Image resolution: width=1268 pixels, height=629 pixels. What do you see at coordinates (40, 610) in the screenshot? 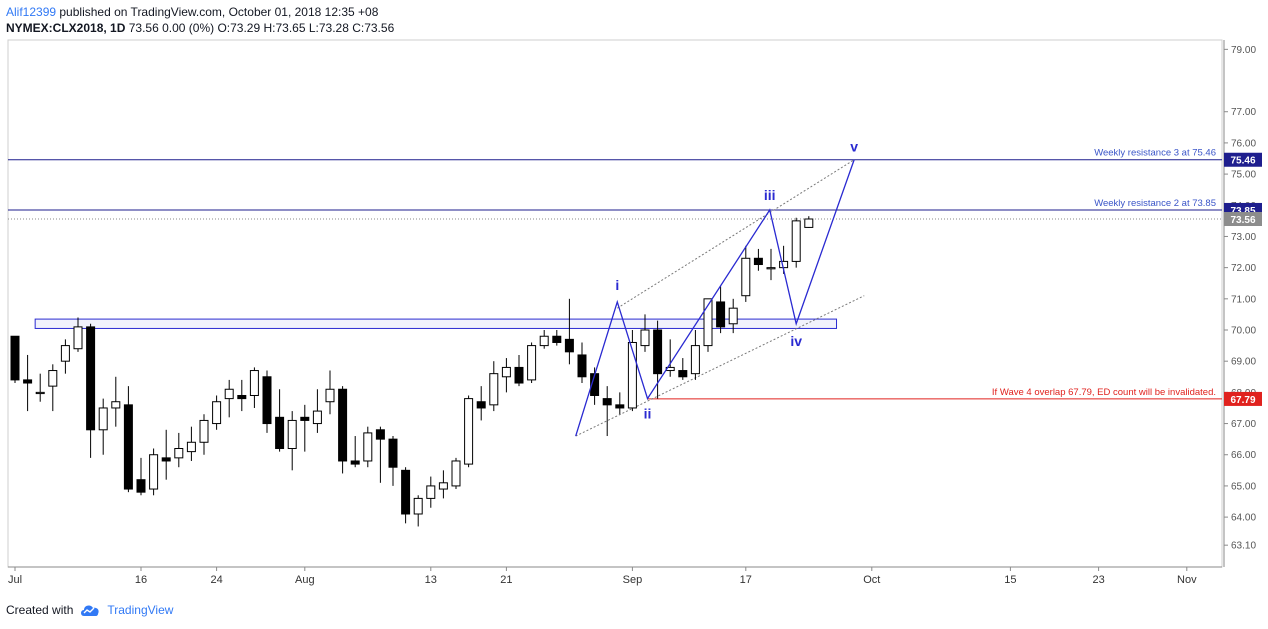
I see `created-with-label: Created with` at bounding box center [40, 610].